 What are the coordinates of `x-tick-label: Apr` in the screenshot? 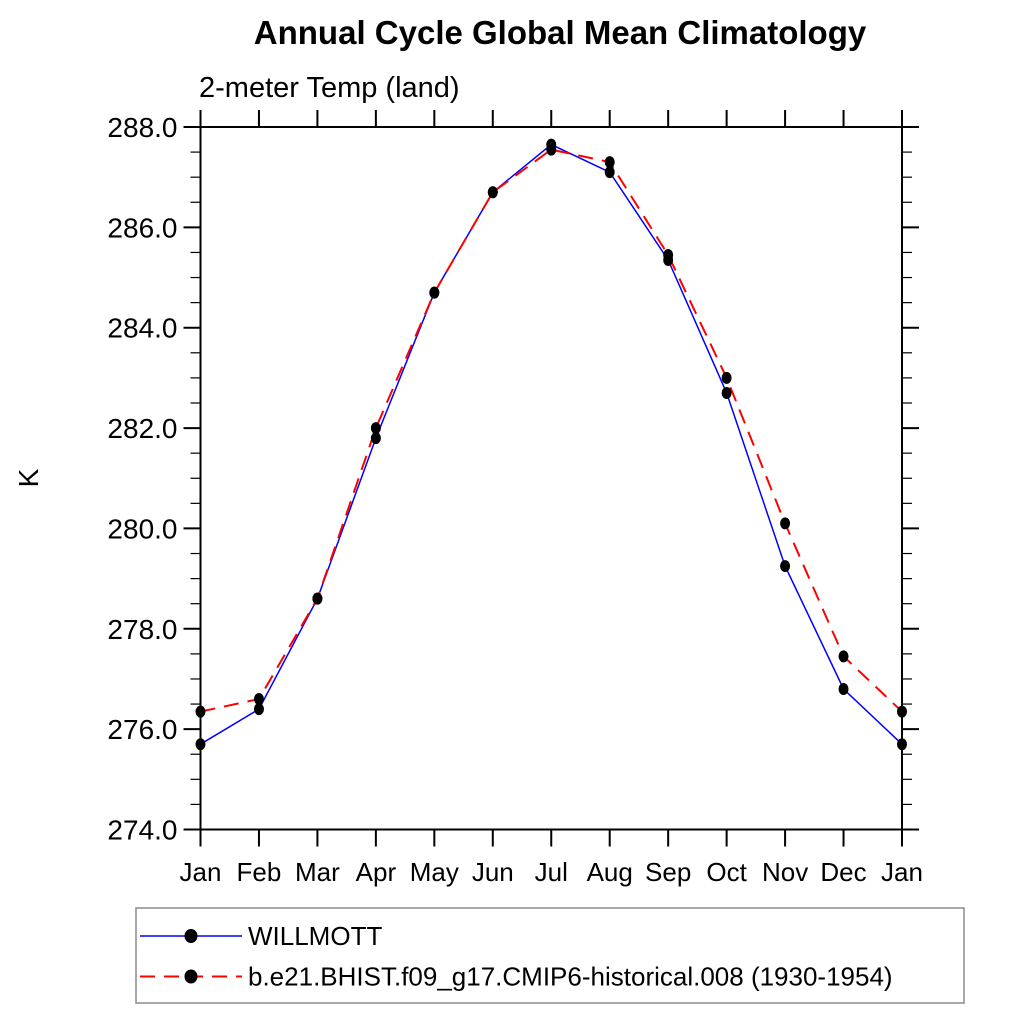 It's located at (376, 872).